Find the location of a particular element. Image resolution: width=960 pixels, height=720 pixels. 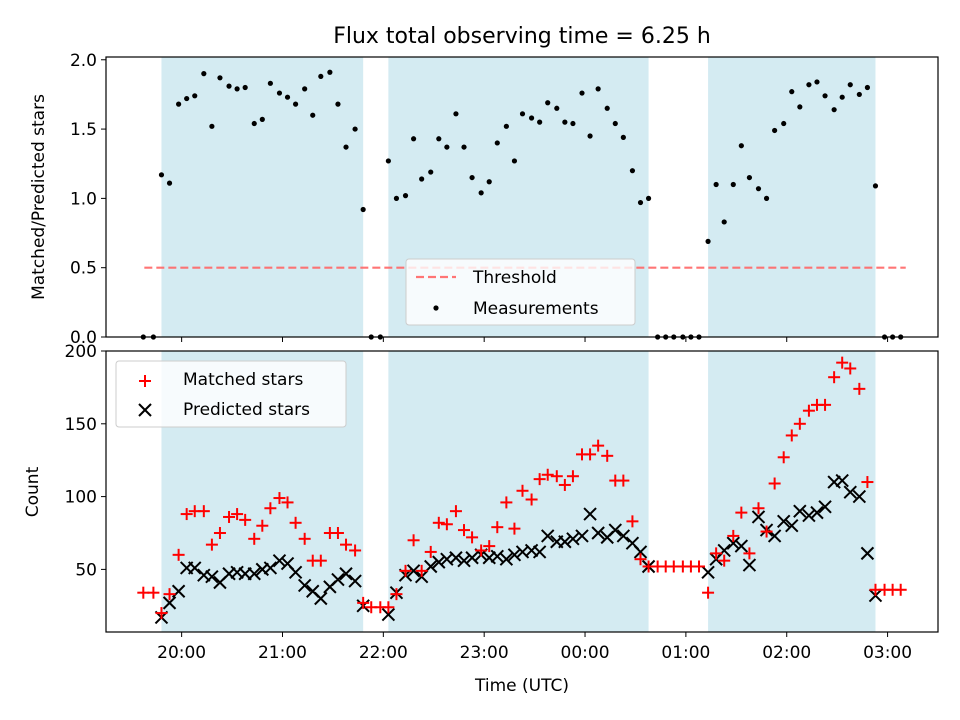

x-tick-label: 21:00 is located at coordinates (282, 653).